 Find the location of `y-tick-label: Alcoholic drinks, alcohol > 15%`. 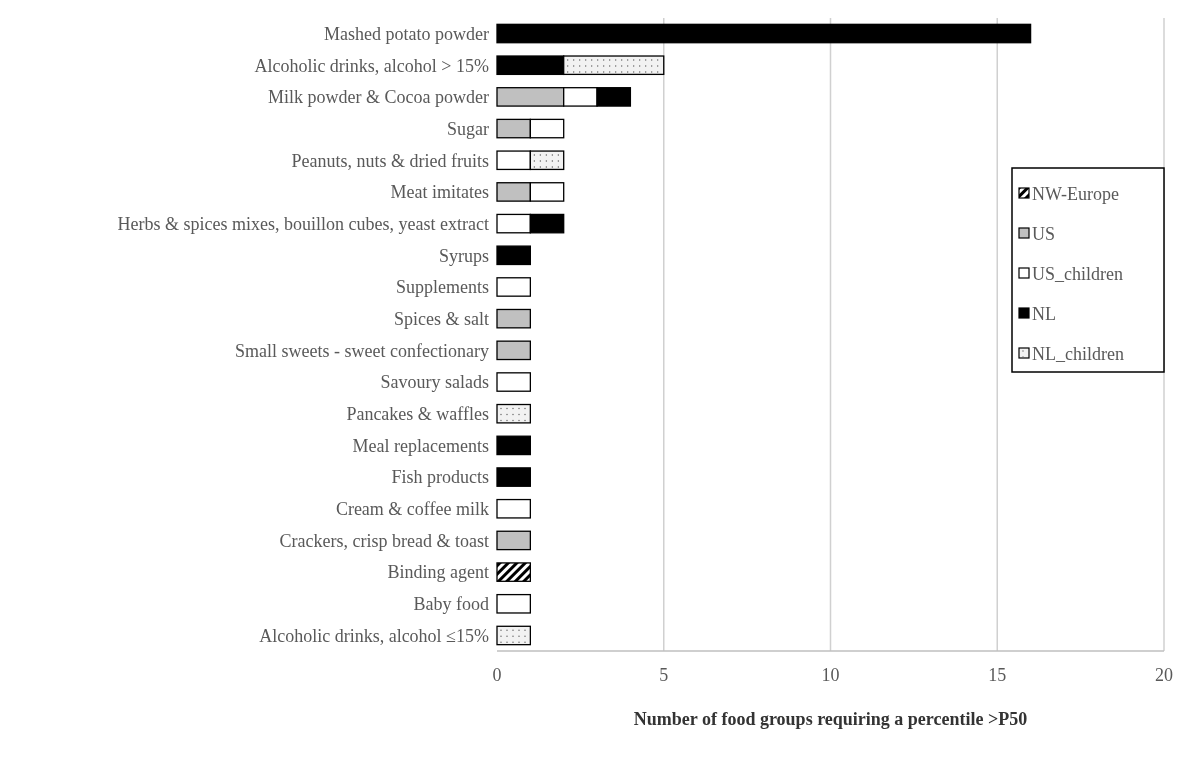

y-tick-label: Alcoholic drinks, alcohol > 15% is located at coordinates (371, 65).